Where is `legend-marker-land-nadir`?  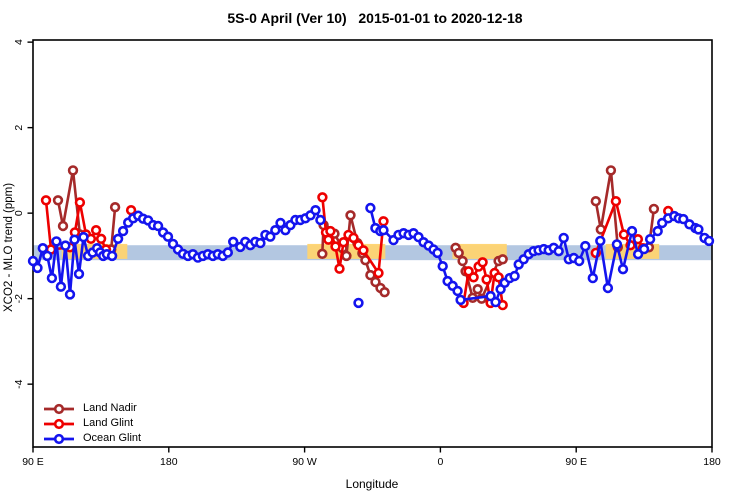
legend-marker-land-nadir is located at coordinates (59, 408).